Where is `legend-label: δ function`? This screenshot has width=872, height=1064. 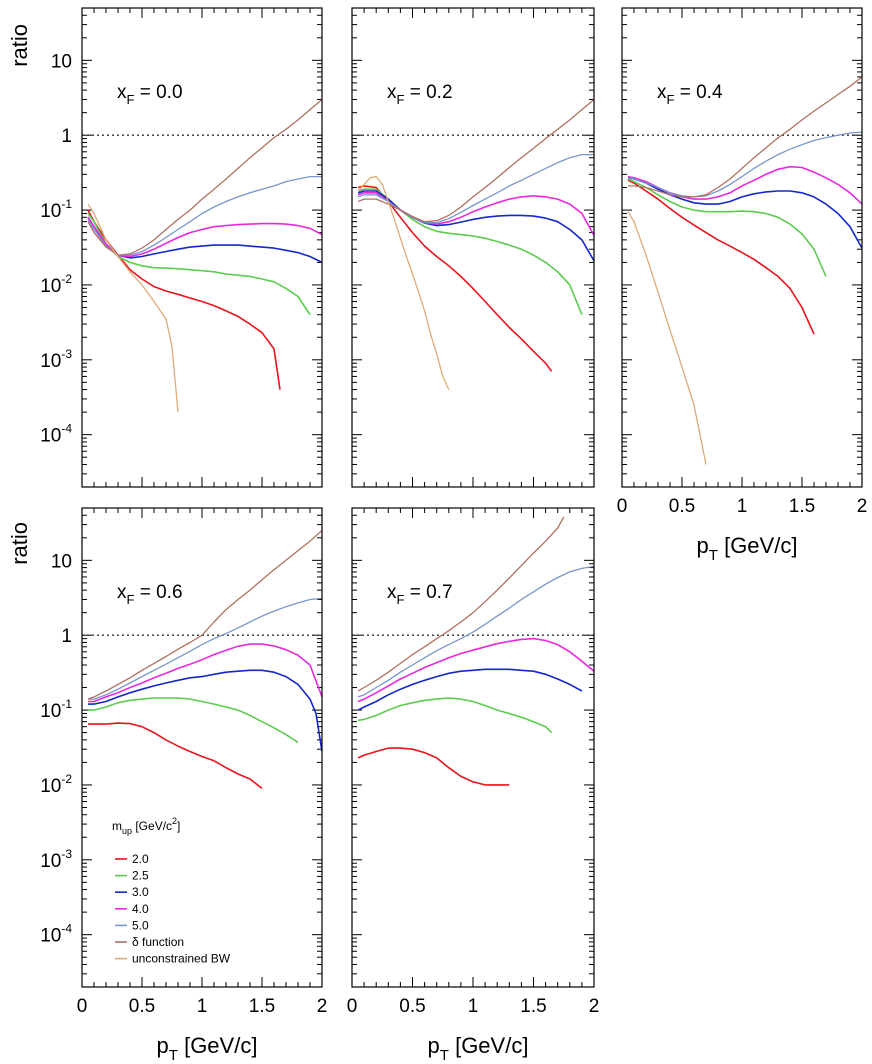
legend-label: δ function is located at coordinates (158, 942).